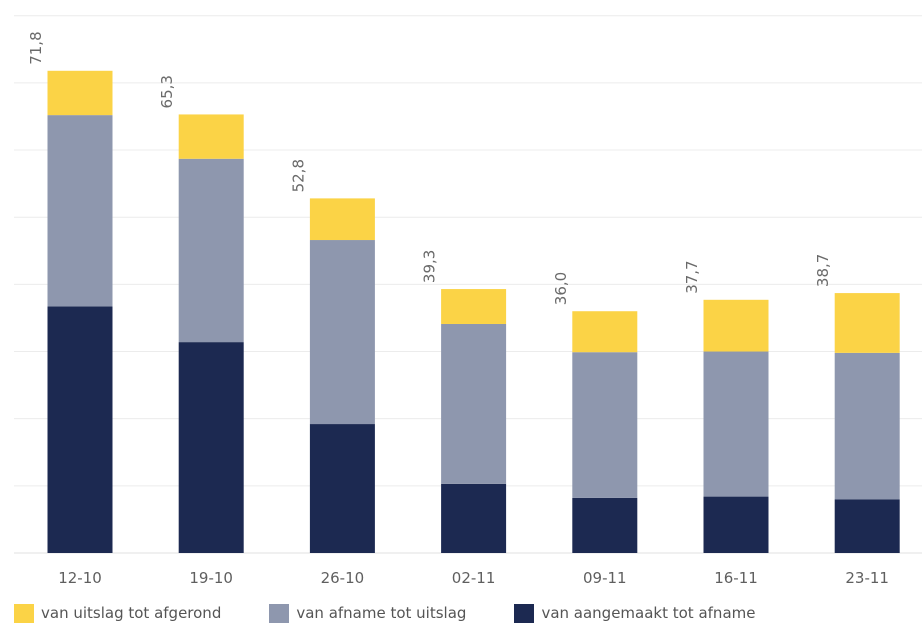  I want to click on legend-swatch-yellow, so click(24, 613).